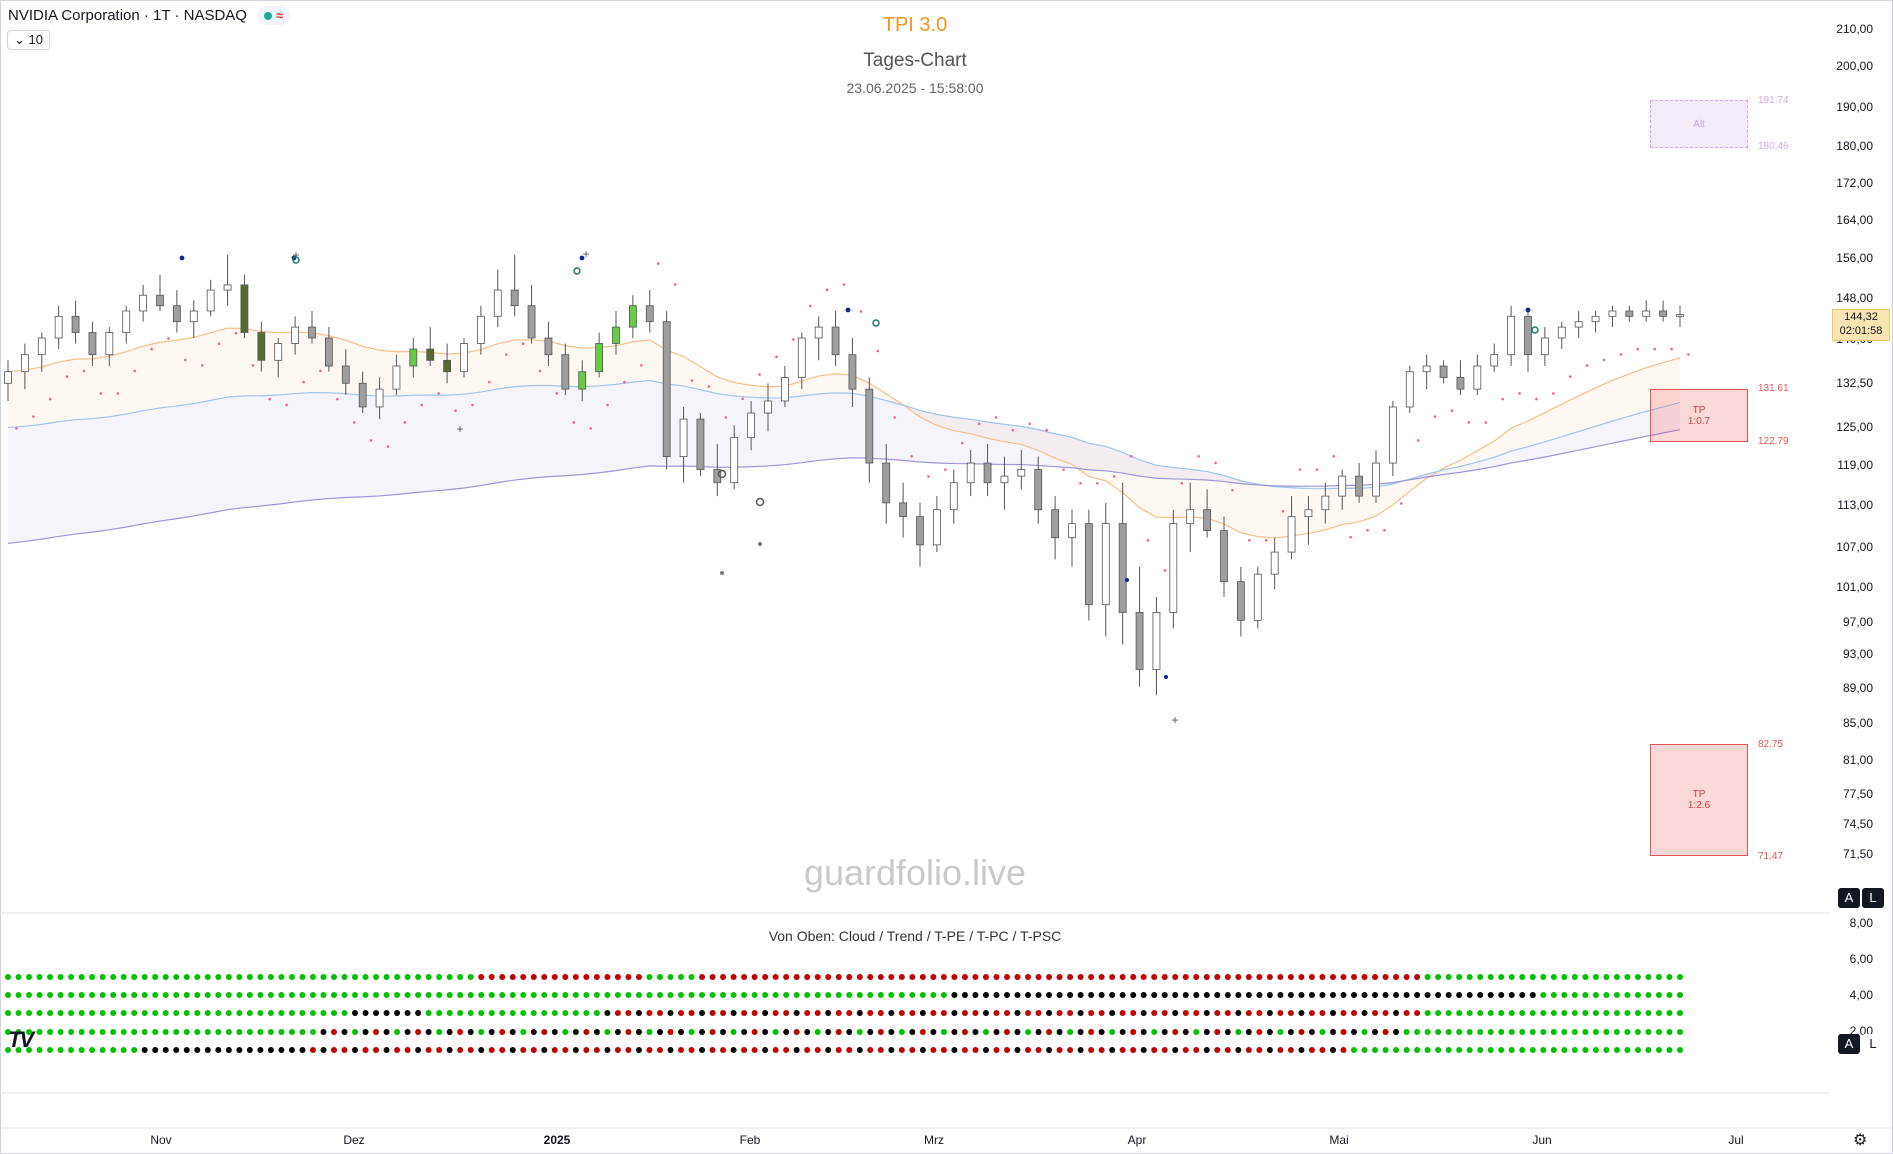 Image resolution: width=1893 pixels, height=1154 pixels. What do you see at coordinates (844, 487) in the screenshot?
I see `ema-slow-line` at bounding box center [844, 487].